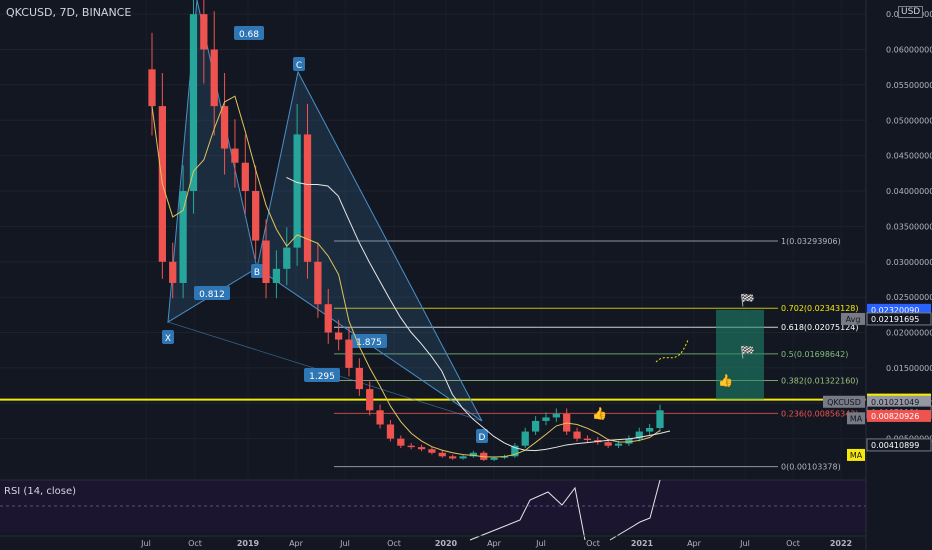  I want to click on price-tag-label: MA, so click(856, 418).